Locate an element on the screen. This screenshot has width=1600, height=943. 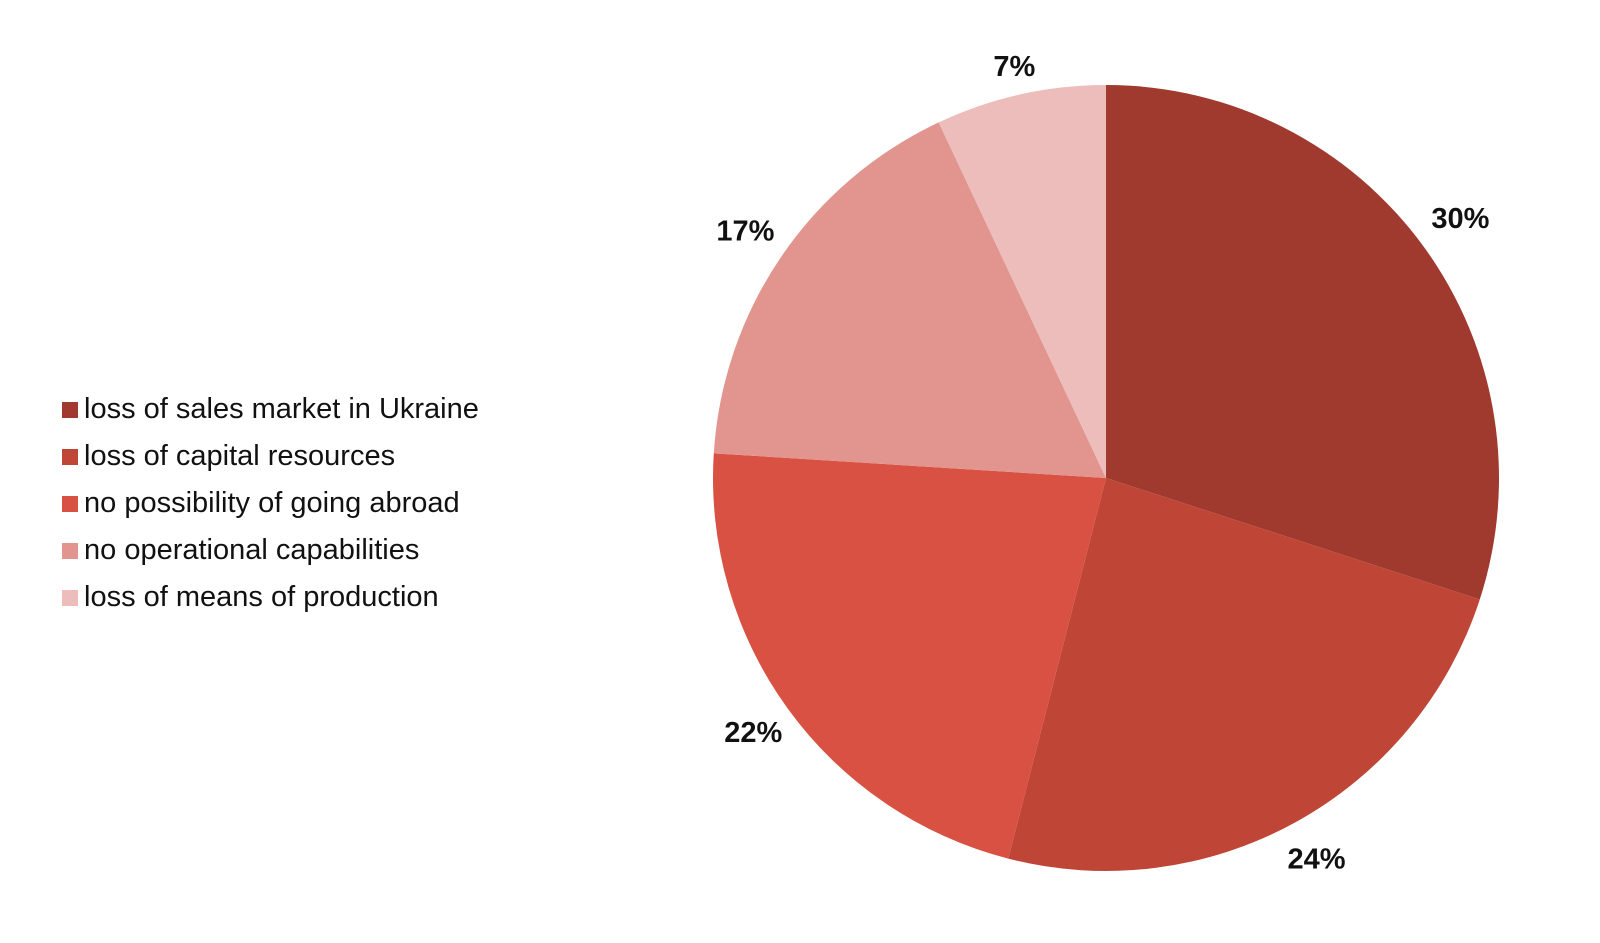
legend-item-means-of-production: loss of means of production is located at coordinates (270, 597).